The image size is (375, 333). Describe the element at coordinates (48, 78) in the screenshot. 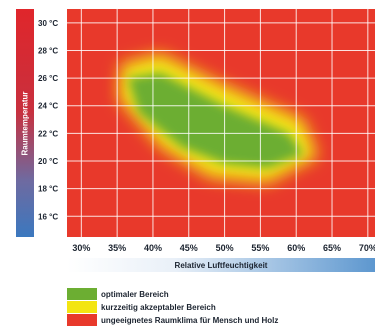

I see `y-tick-label: 26 °C` at that location.